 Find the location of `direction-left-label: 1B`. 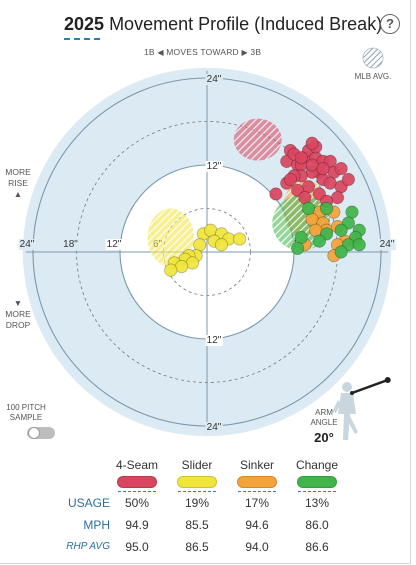

direction-left-label: 1B is located at coordinates (149, 52).